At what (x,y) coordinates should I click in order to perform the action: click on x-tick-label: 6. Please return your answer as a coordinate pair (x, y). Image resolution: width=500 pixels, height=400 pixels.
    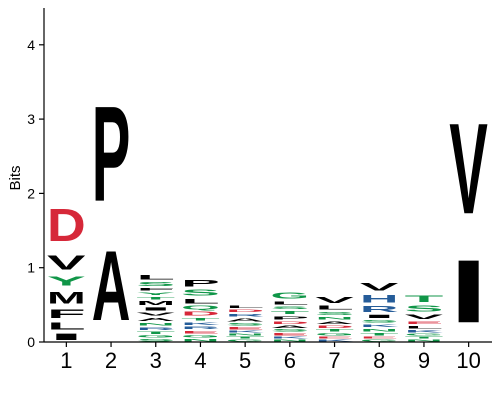
    Looking at the image, I should click on (290, 360).